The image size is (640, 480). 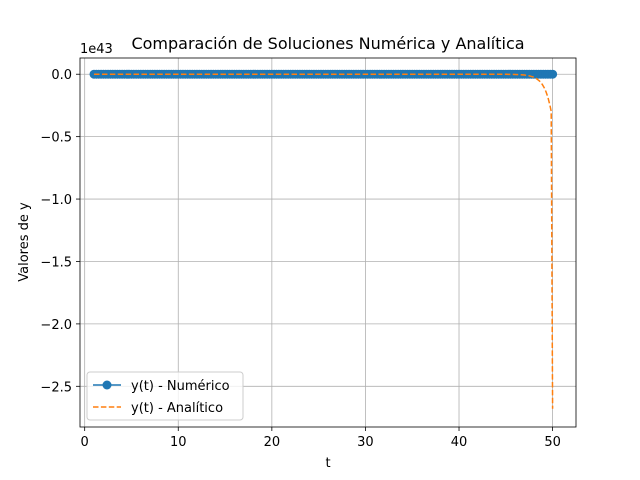 I want to click on legend: y(t) - Numérico y(t) - Analítico, so click(x=165, y=396).